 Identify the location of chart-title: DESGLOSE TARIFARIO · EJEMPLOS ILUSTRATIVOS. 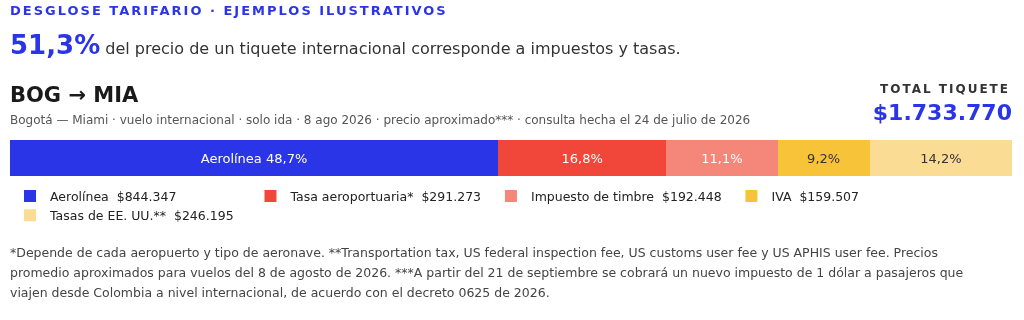
(229, 10).